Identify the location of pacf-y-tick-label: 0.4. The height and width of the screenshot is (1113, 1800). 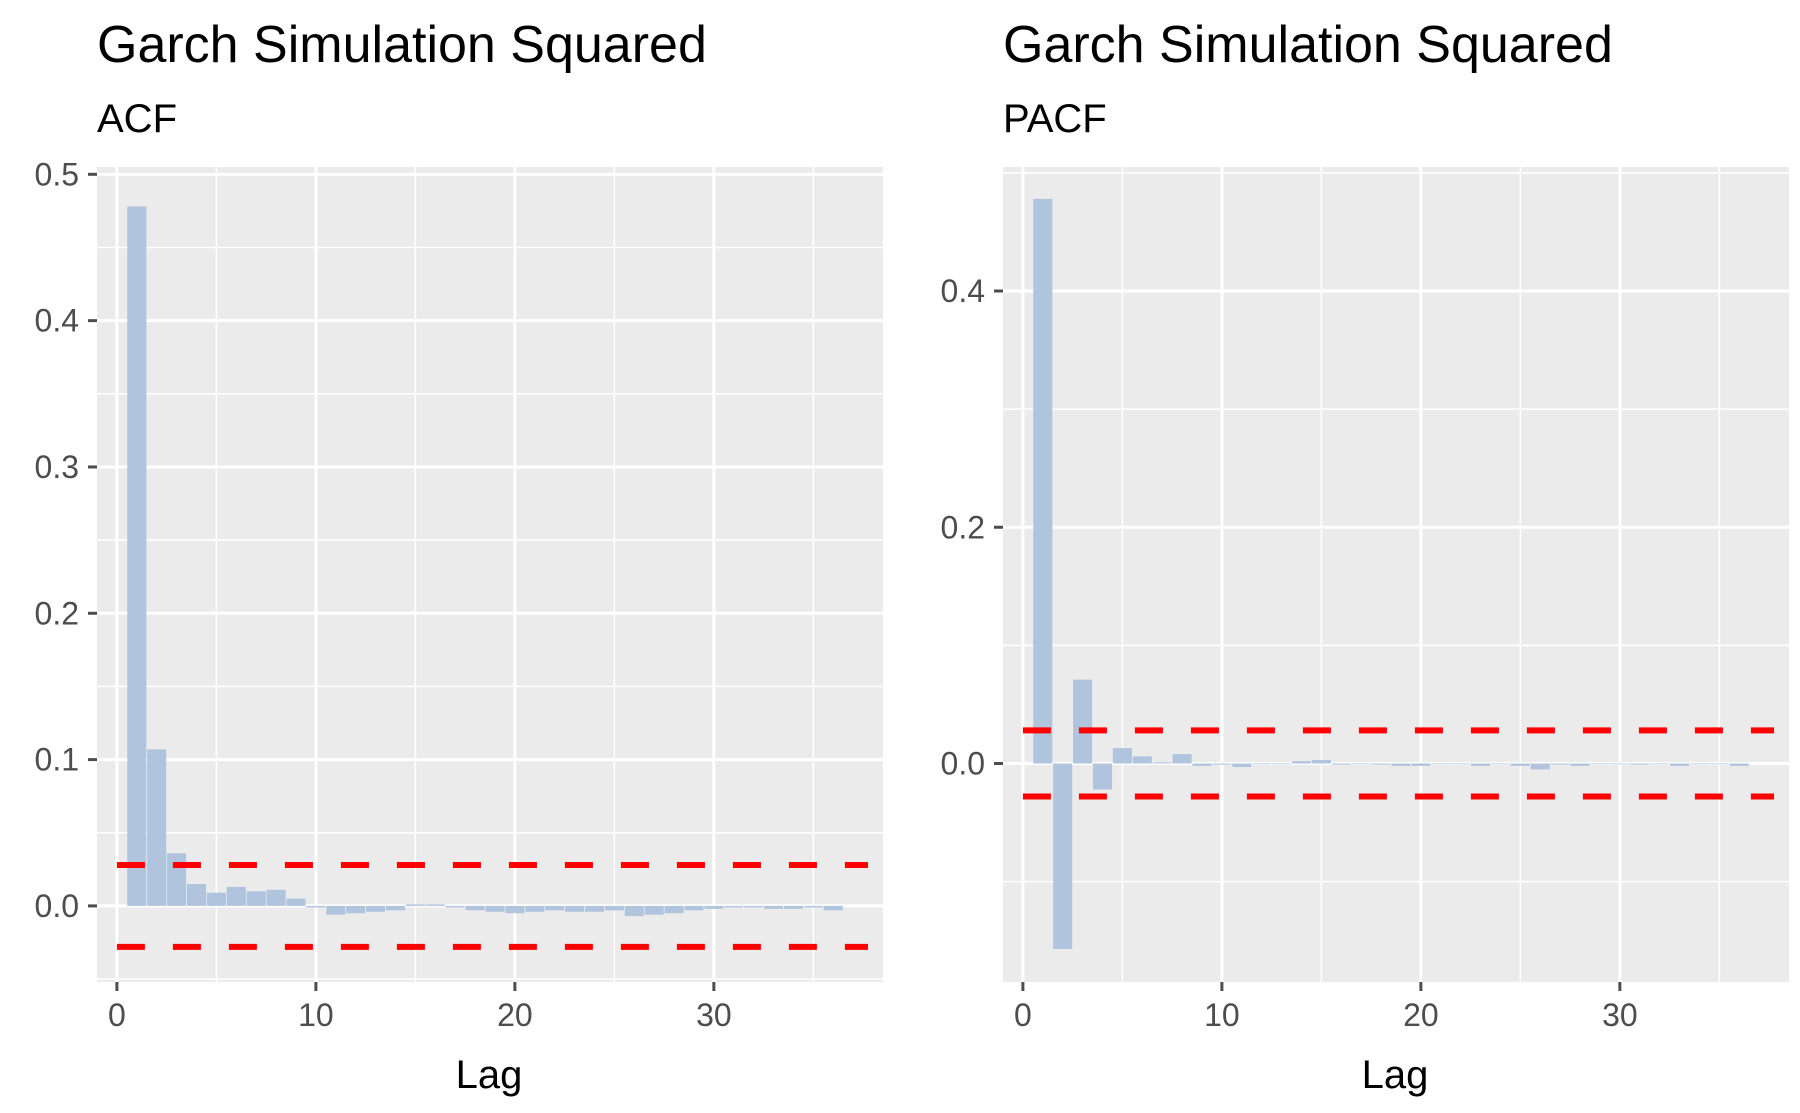
(963, 291).